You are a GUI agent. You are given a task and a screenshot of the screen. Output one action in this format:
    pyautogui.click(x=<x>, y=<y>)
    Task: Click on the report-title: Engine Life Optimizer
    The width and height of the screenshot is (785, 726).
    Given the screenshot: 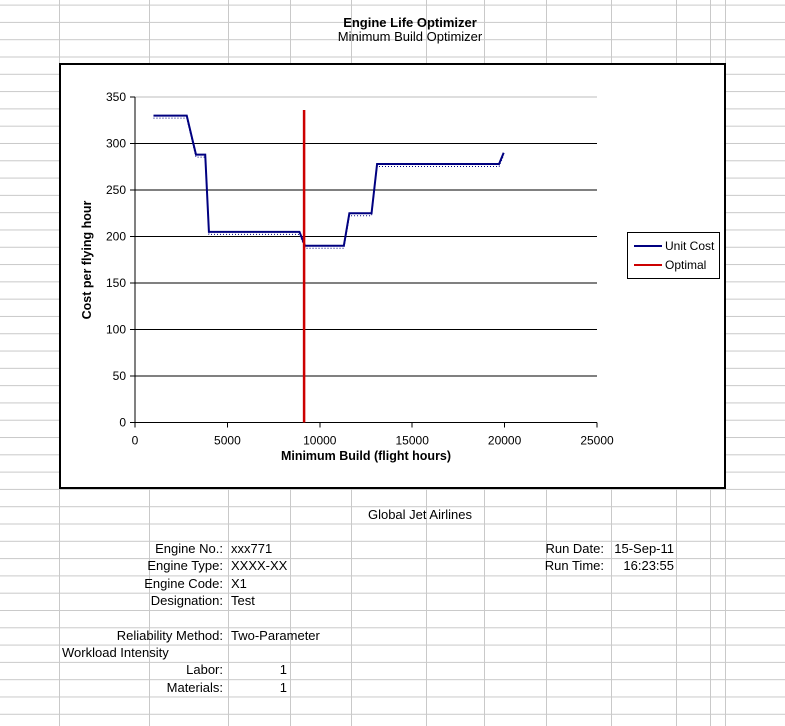 What is the action you would take?
    pyautogui.click(x=410, y=22)
    